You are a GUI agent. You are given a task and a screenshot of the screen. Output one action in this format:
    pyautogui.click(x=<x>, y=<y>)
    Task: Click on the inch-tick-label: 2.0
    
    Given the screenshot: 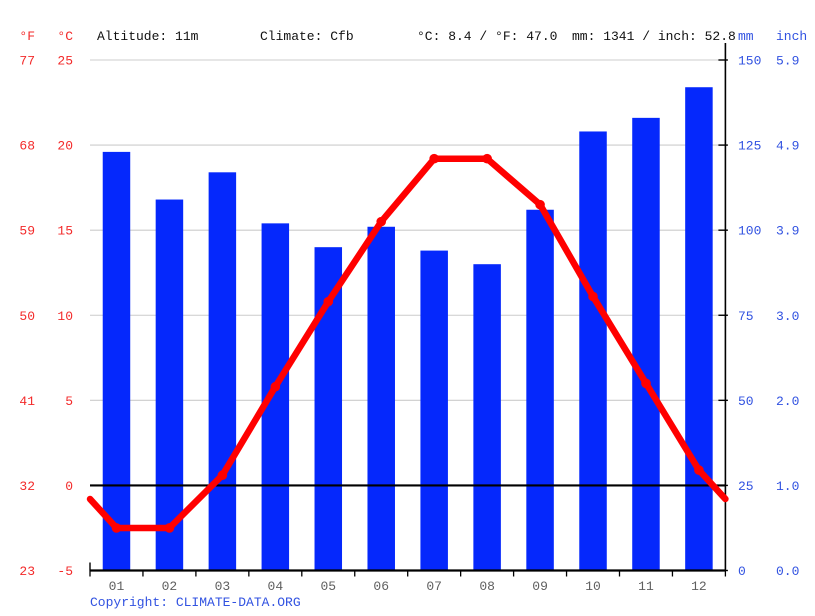 What is the action you would take?
    pyautogui.click(x=787, y=401)
    